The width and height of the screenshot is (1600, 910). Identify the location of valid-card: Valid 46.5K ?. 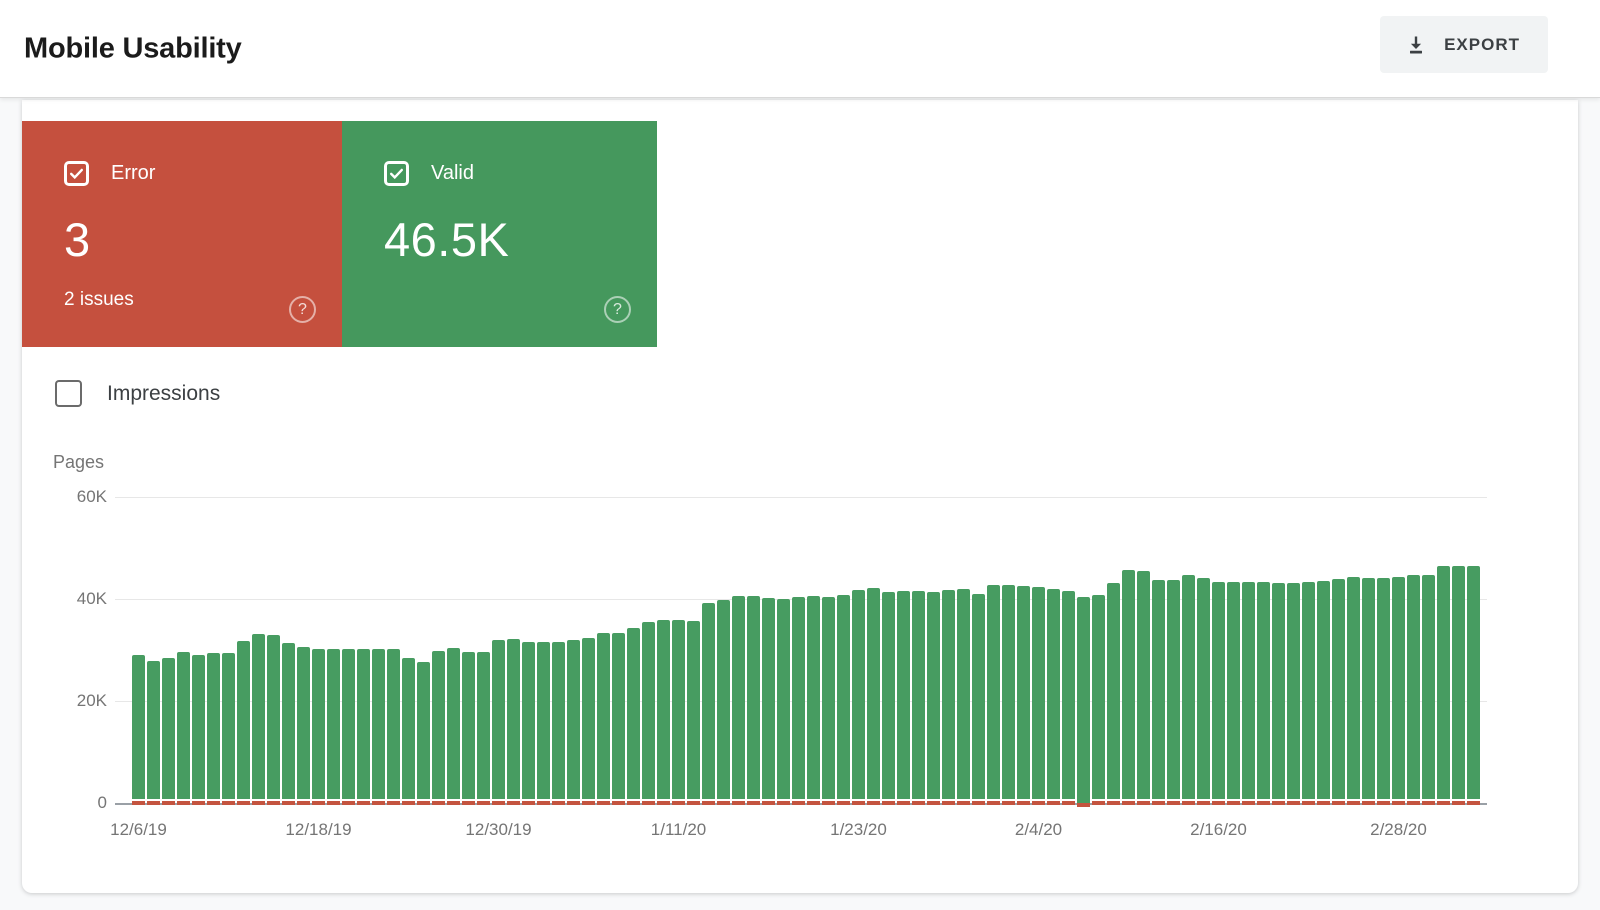
(499, 234).